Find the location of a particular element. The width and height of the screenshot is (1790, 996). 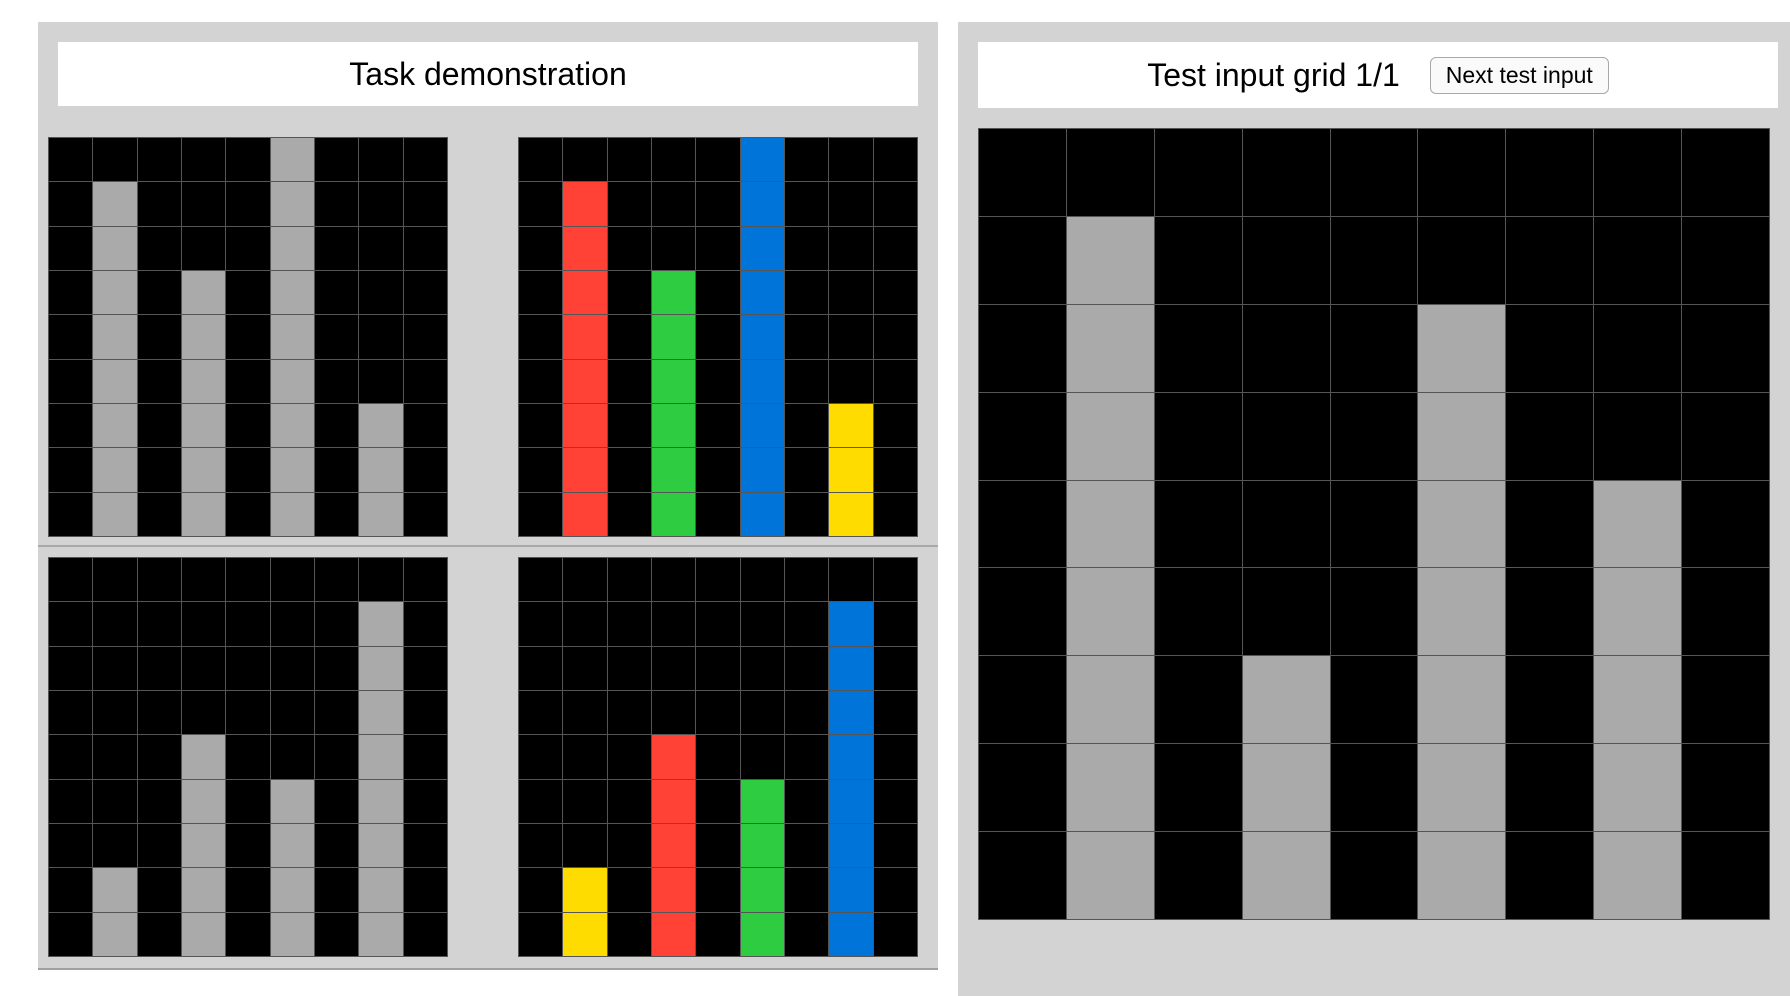

demo-panel-title: Task demonstration is located at coordinates (488, 73).